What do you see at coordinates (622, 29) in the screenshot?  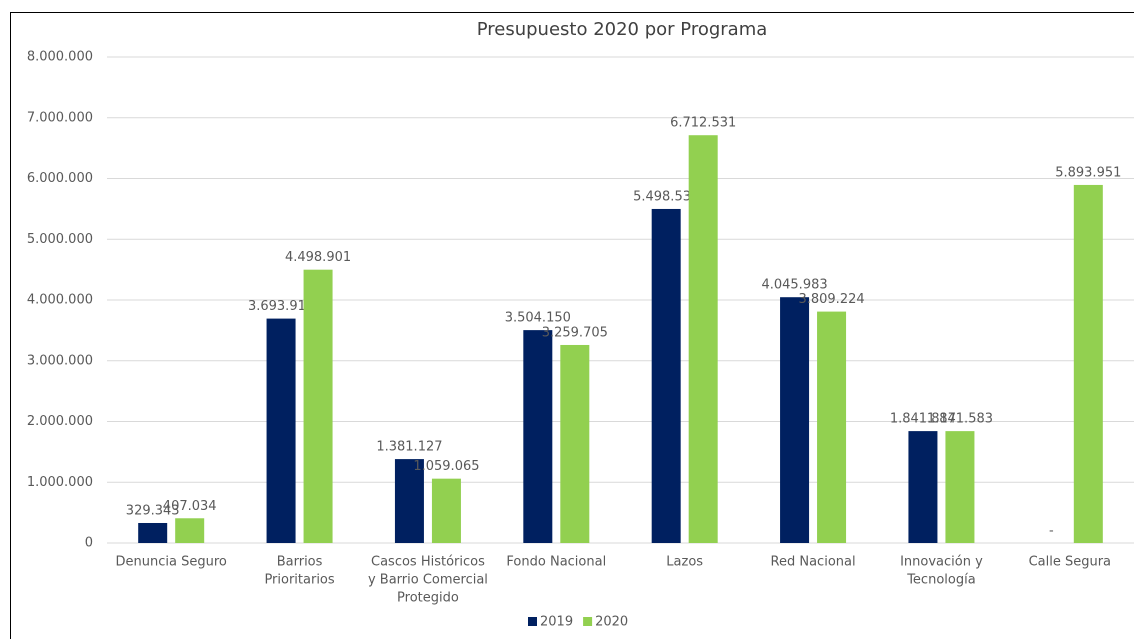 I see `chart-title: Presupuesto 2020 por Programa` at bounding box center [622, 29].